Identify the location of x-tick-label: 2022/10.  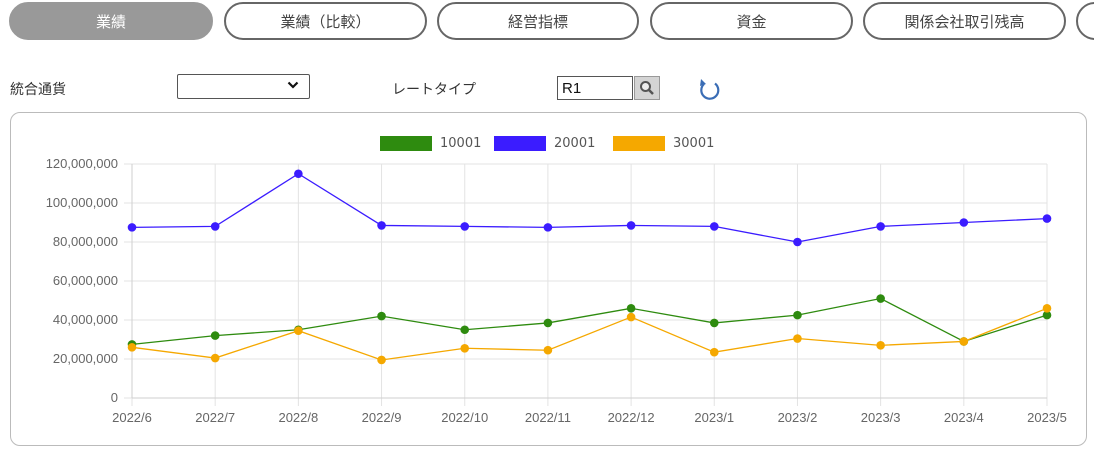
(464, 417).